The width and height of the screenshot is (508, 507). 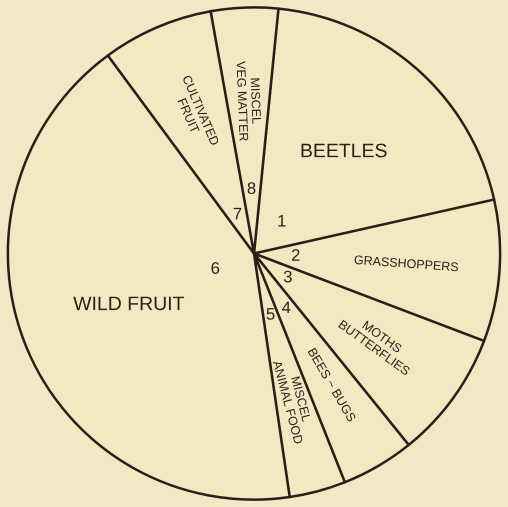 I want to click on slice-label: BEETLES, so click(x=344, y=151).